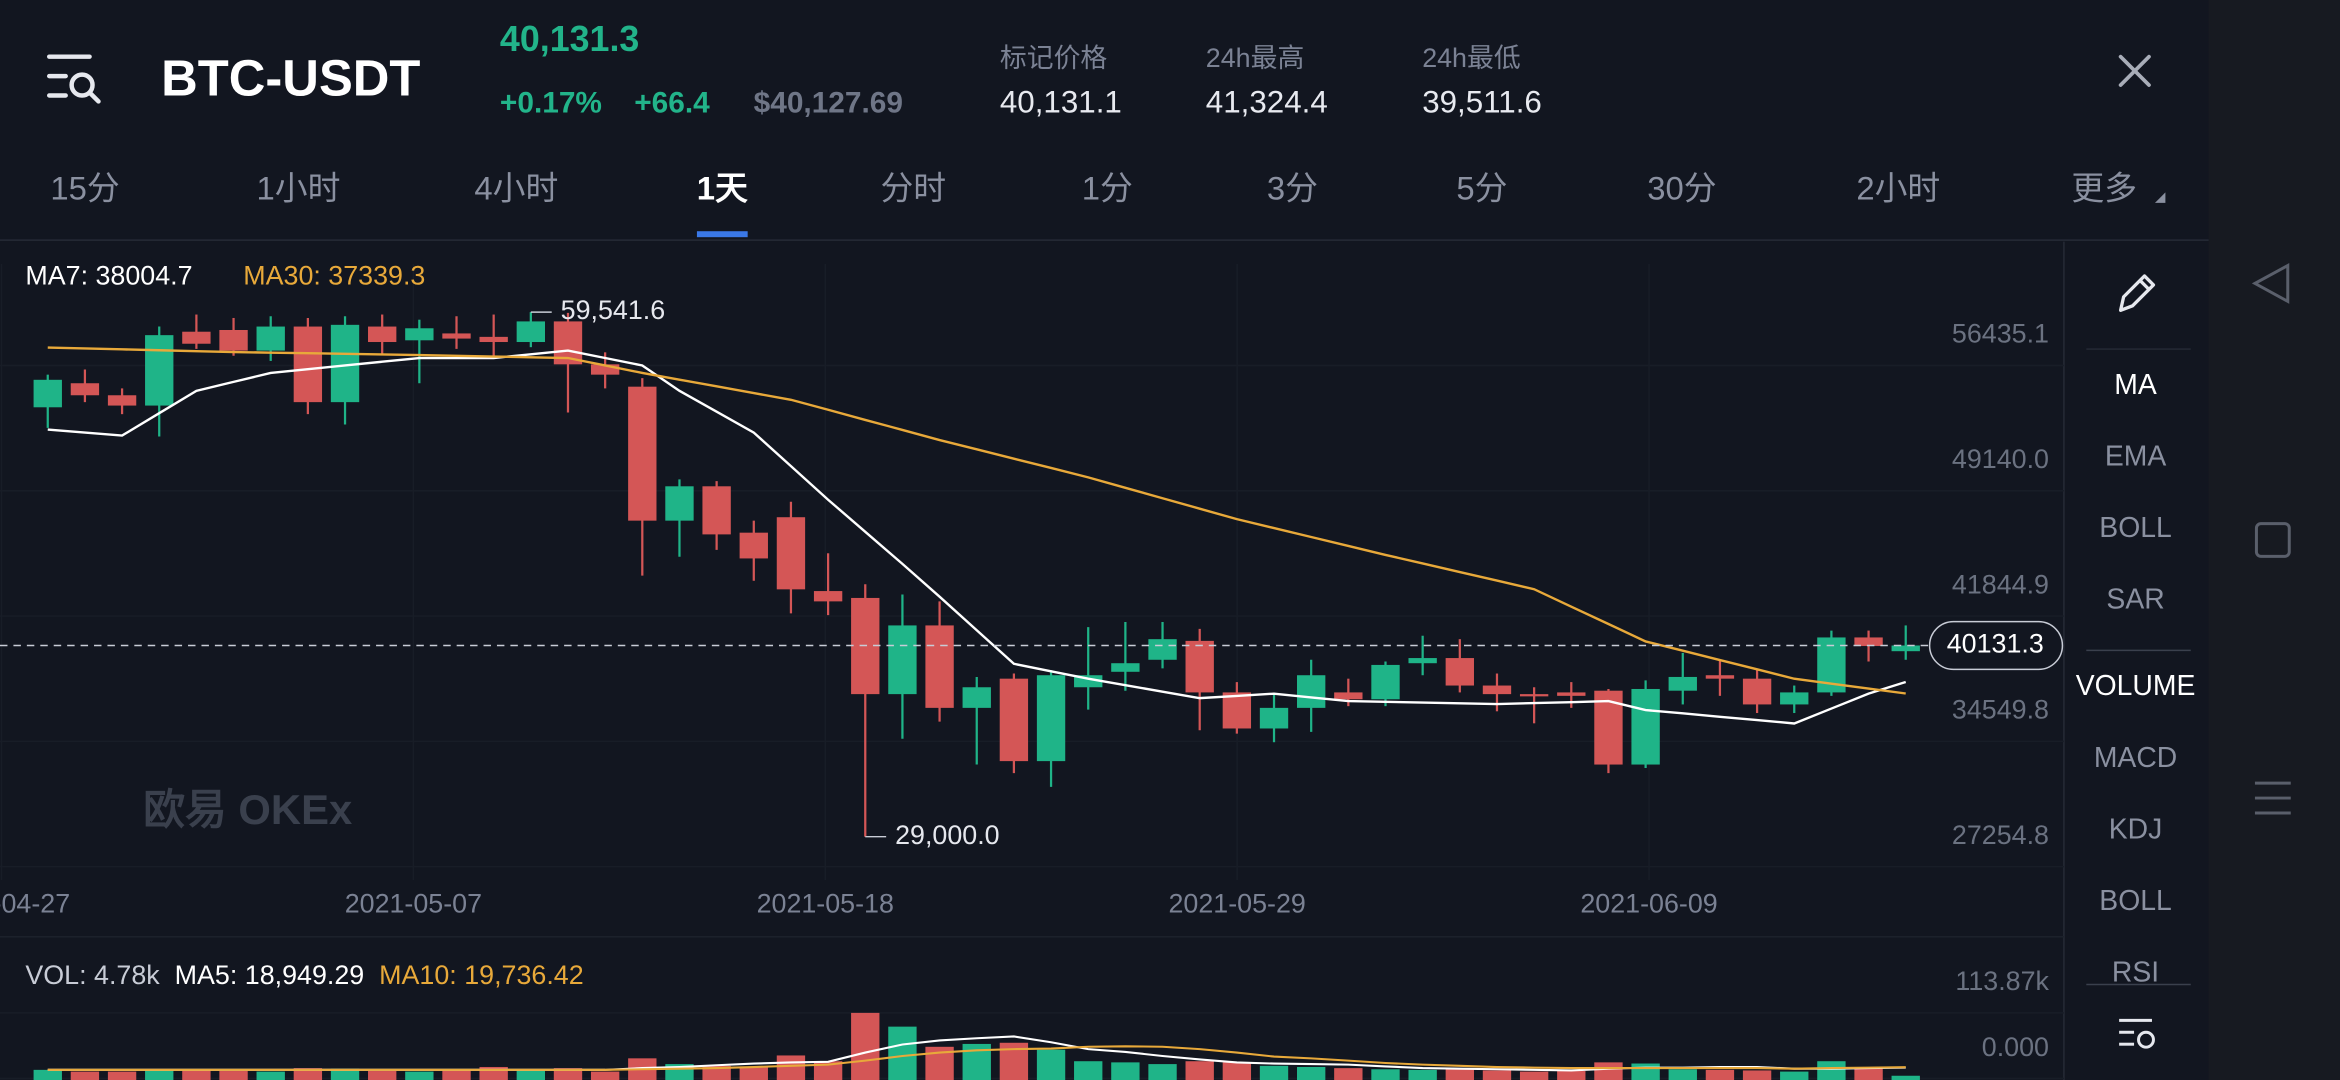 Image resolution: width=2340 pixels, height=1080 pixels. What do you see at coordinates (2137, 293) in the screenshot?
I see `draw-tool` at bounding box center [2137, 293].